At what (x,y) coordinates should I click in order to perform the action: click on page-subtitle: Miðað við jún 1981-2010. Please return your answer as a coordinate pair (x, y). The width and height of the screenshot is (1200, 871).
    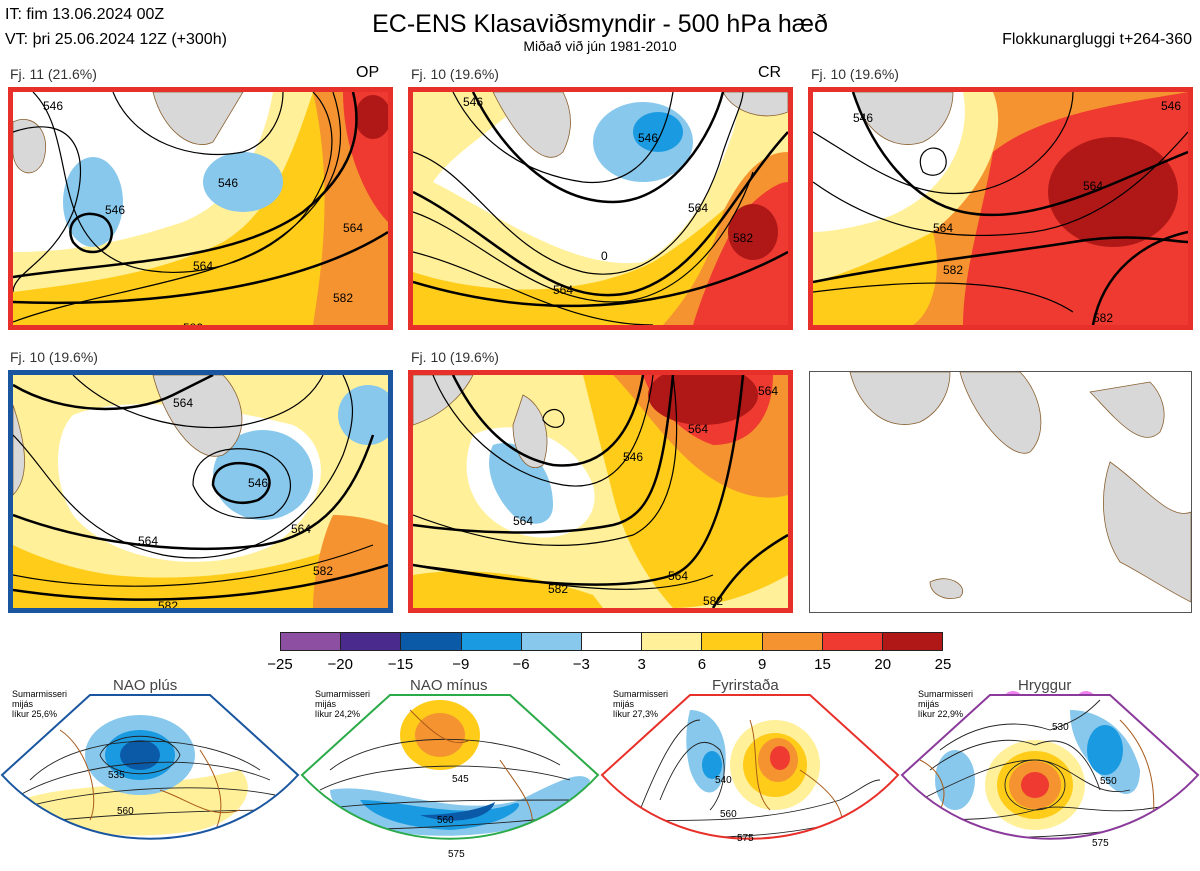
    Looking at the image, I should click on (600, 46).